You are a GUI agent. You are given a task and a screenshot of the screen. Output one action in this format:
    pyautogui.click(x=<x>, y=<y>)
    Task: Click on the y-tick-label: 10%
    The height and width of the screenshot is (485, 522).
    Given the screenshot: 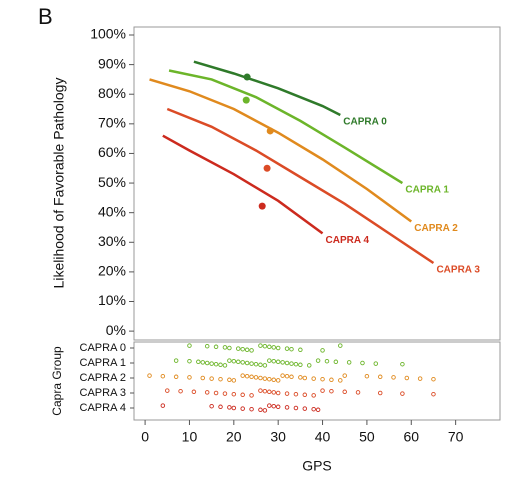 What is the action you would take?
    pyautogui.click(x=112, y=300)
    